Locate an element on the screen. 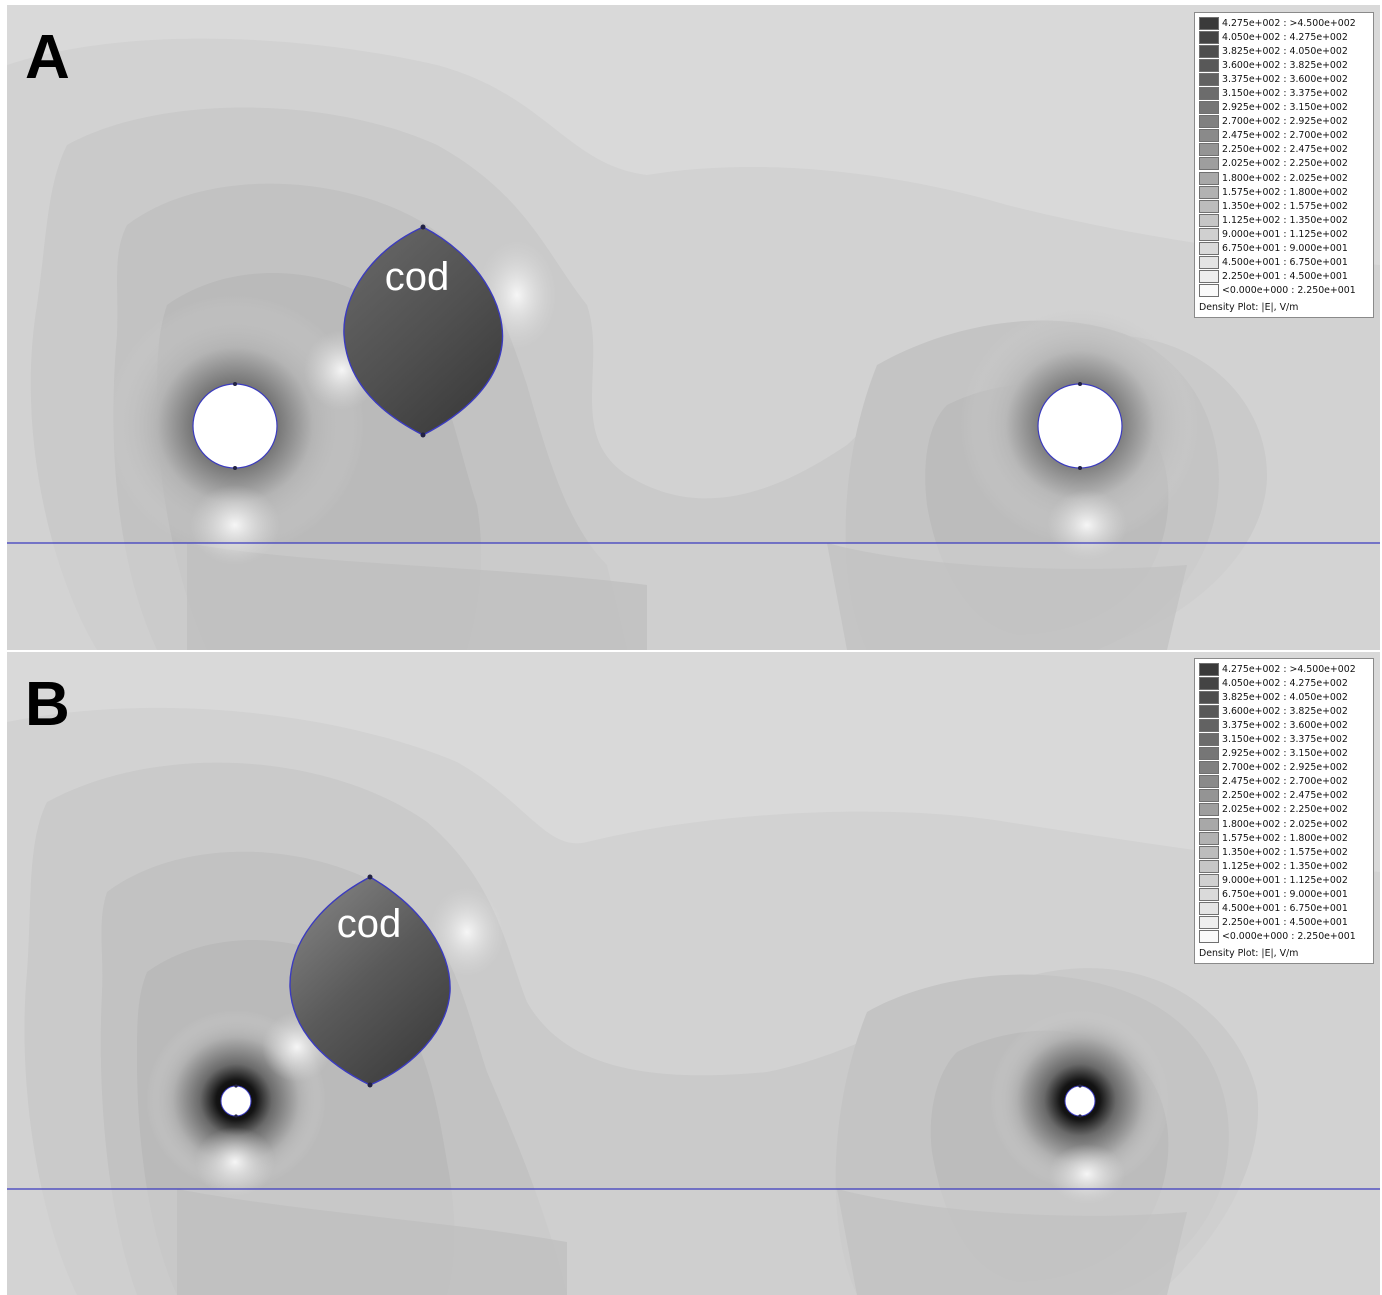 The width and height of the screenshot is (1382, 1295). legend-entry: 1.125e+002 : 1.350e+002 is located at coordinates (1284, 866).